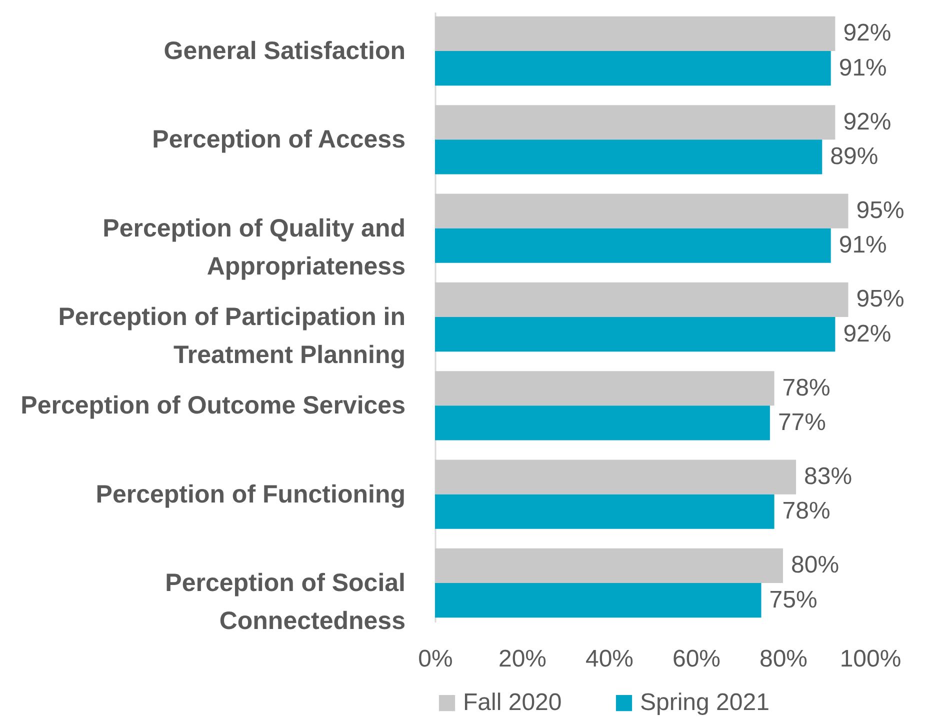 The height and width of the screenshot is (722, 947). What do you see at coordinates (435, 659) in the screenshot?
I see `x-tick-label: 0%` at bounding box center [435, 659].